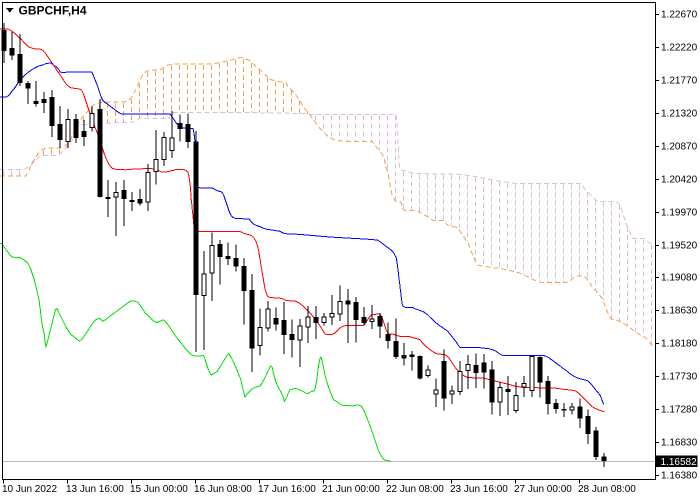 This screenshot has height=500, width=700. I want to click on svg-text: 22 Jun 08:00, so click(415, 489).